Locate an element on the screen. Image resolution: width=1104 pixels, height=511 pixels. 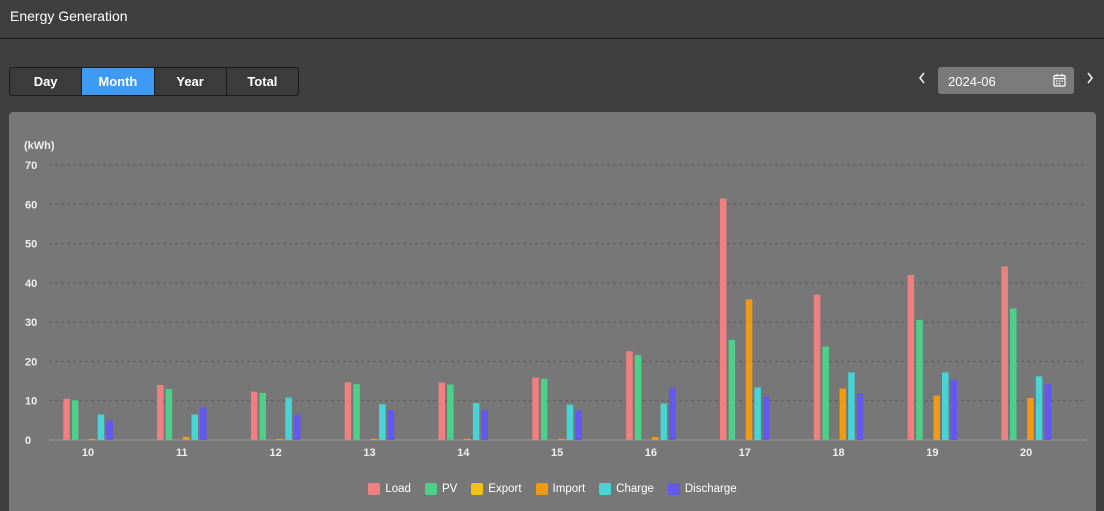
chevron-left-icon is located at coordinates (922, 79).